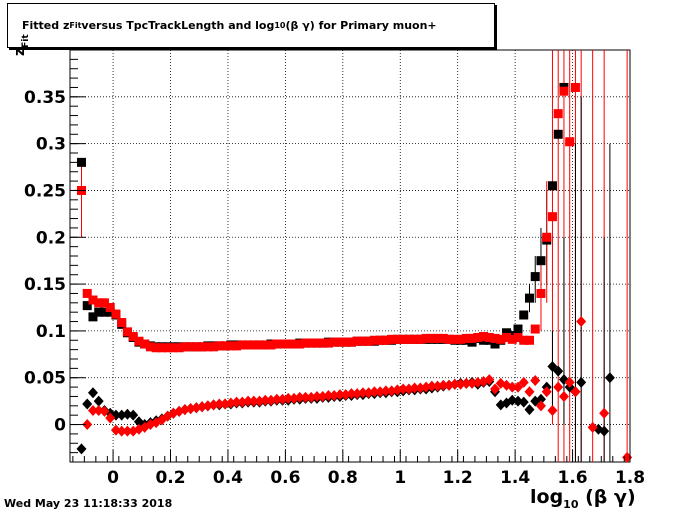 This screenshot has width=700, height=514. Describe the element at coordinates (75, 25) in the screenshot. I see `title-sub: Fit` at that location.